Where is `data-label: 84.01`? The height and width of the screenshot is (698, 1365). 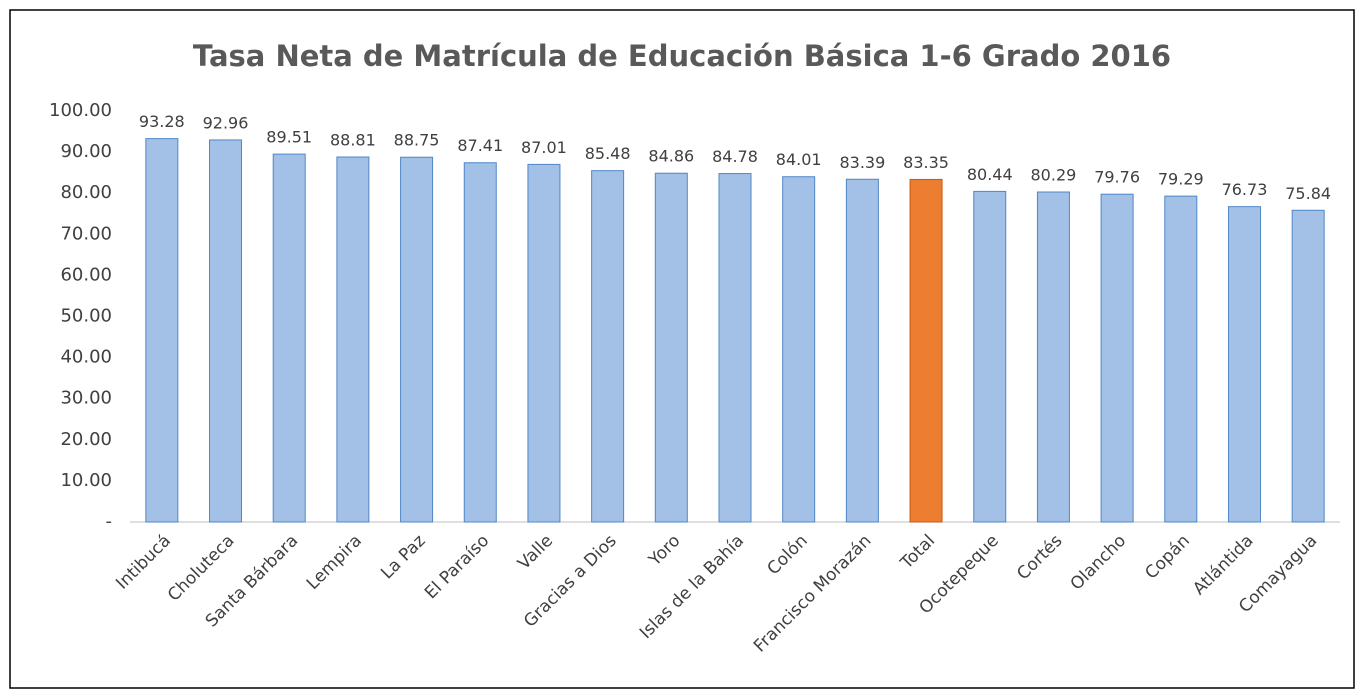
data-label: 84.01 is located at coordinates (799, 159).